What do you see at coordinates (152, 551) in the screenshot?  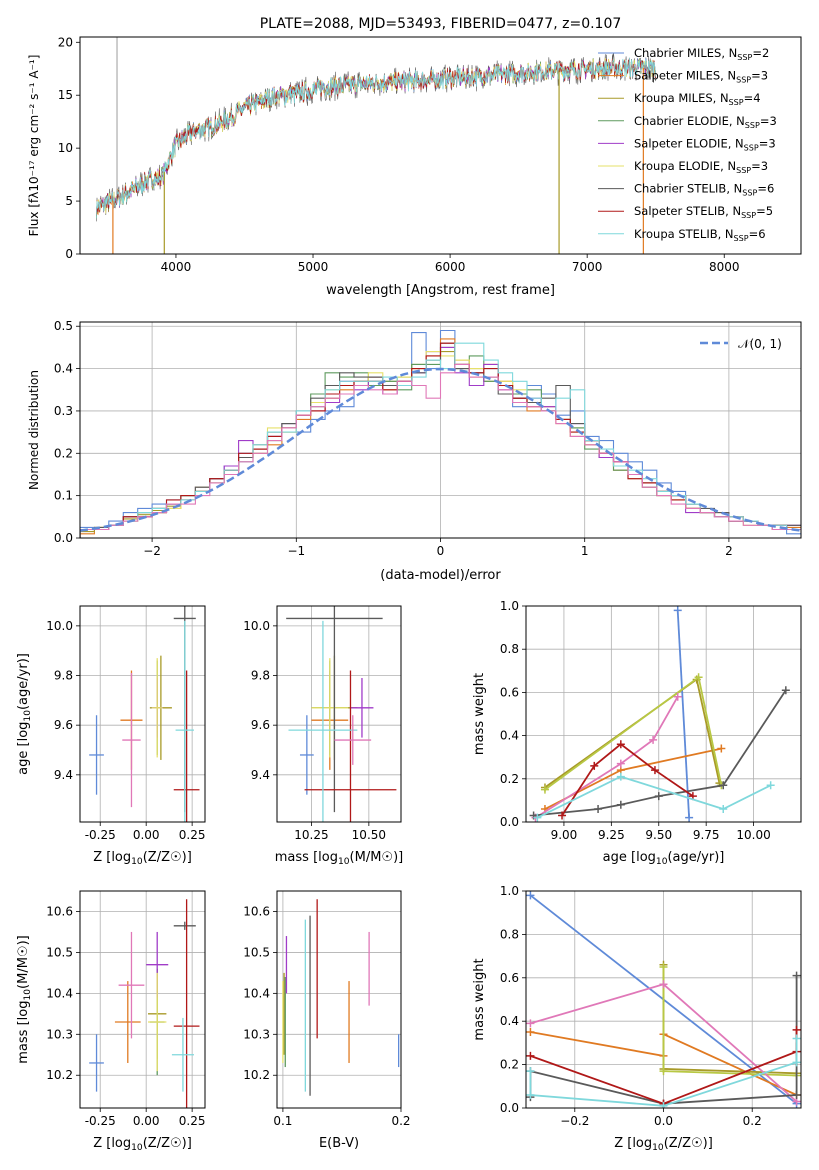 I see `x-tick-label: −2` at bounding box center [152, 551].